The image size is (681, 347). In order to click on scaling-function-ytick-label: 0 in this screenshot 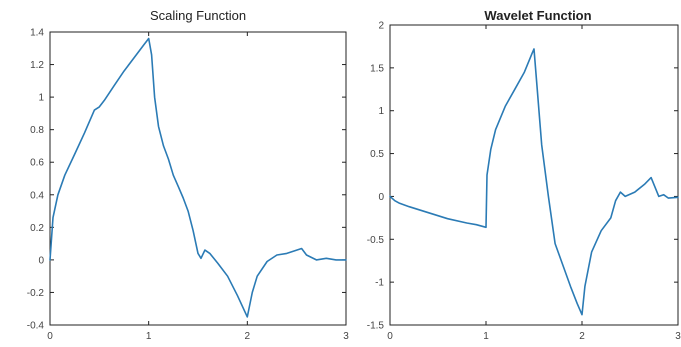, I will do `click(41, 260)`.